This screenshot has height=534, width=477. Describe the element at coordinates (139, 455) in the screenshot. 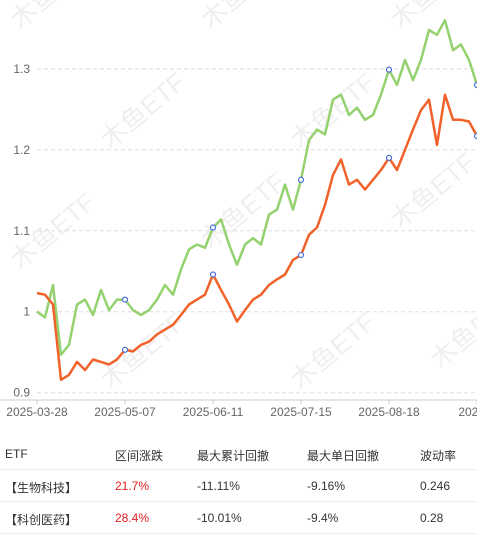

I see `table-cell: 区间涨跌` at that location.